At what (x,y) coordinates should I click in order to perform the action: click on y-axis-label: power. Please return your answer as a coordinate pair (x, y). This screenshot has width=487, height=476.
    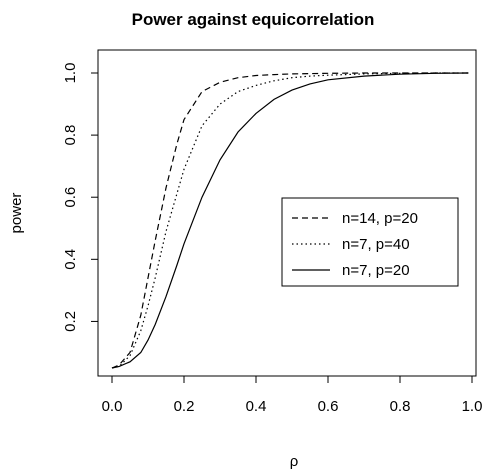
    Looking at the image, I should click on (16, 213).